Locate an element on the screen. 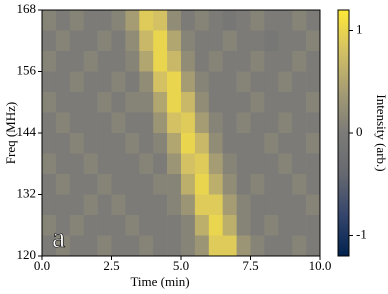  x-tick-label: 10.0 is located at coordinates (320, 265).